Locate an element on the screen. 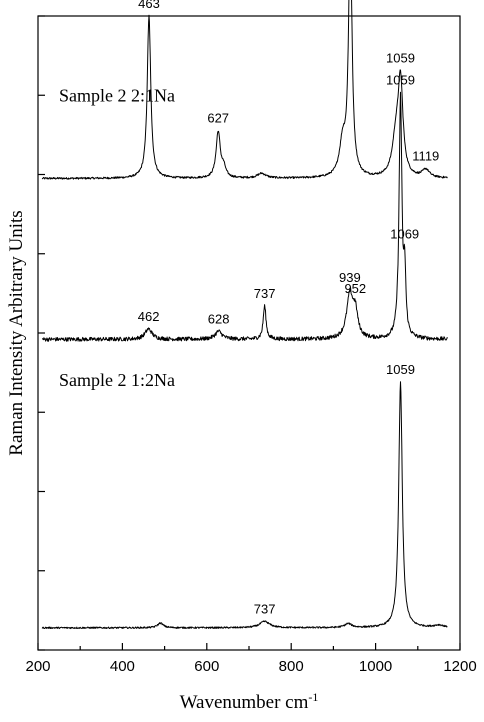  peak-label-1-1: 463 is located at coordinates (149, 5).